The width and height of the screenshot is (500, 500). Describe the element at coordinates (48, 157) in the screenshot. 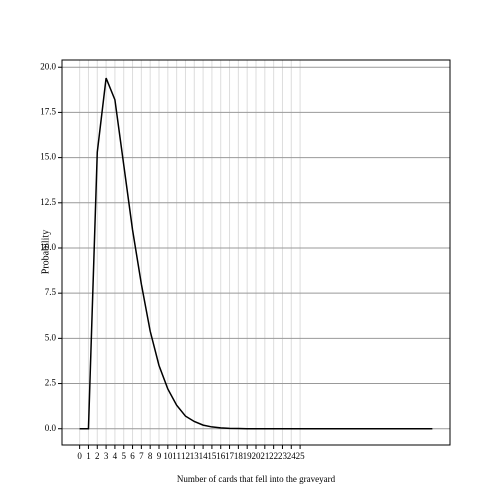

I see `y-tick-label: 15.0` at that location.